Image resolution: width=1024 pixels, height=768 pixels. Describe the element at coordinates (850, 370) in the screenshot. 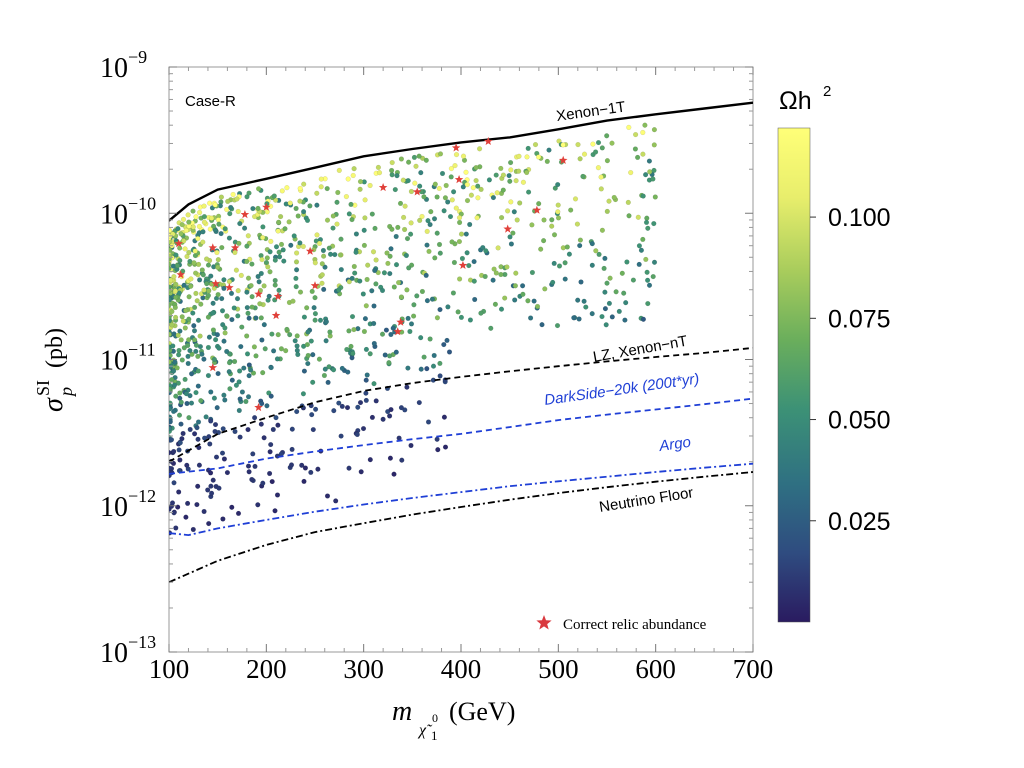

I see `colorbar-ticks: 0.025 0.050 0.075 0.100` at that location.